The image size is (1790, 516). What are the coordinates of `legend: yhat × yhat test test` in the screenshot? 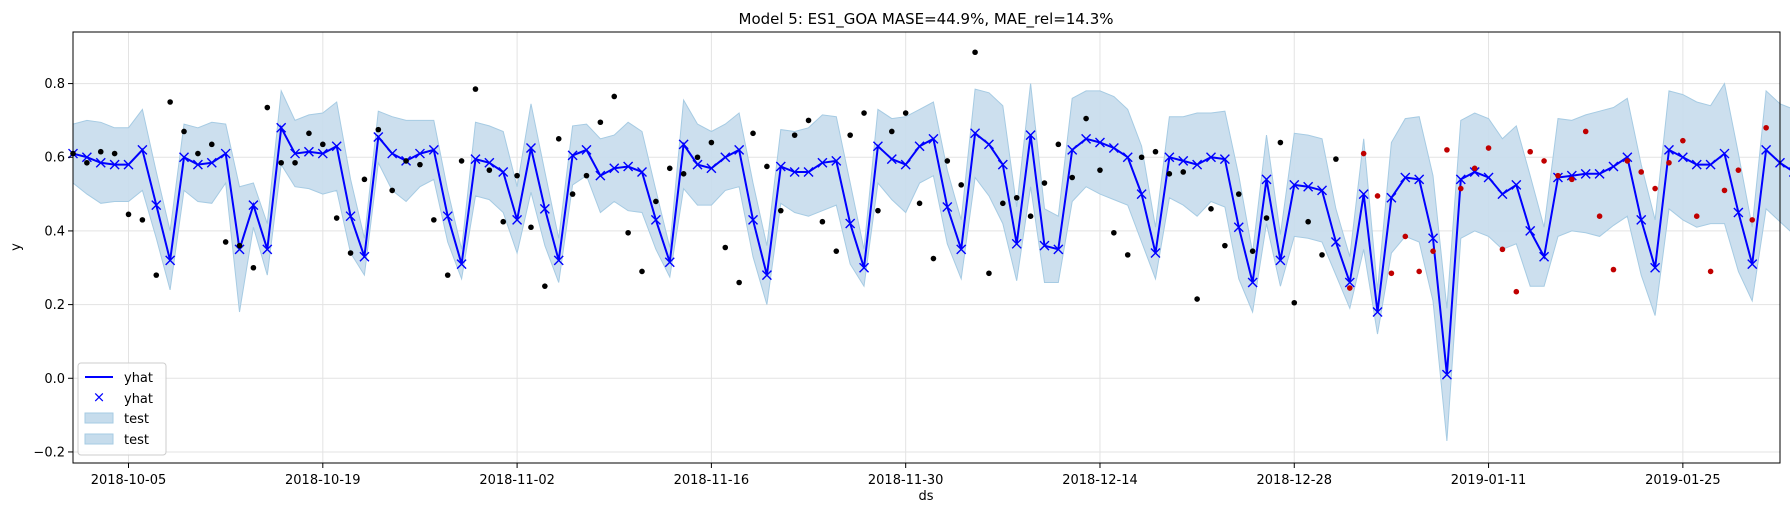 It's located at (122, 409).